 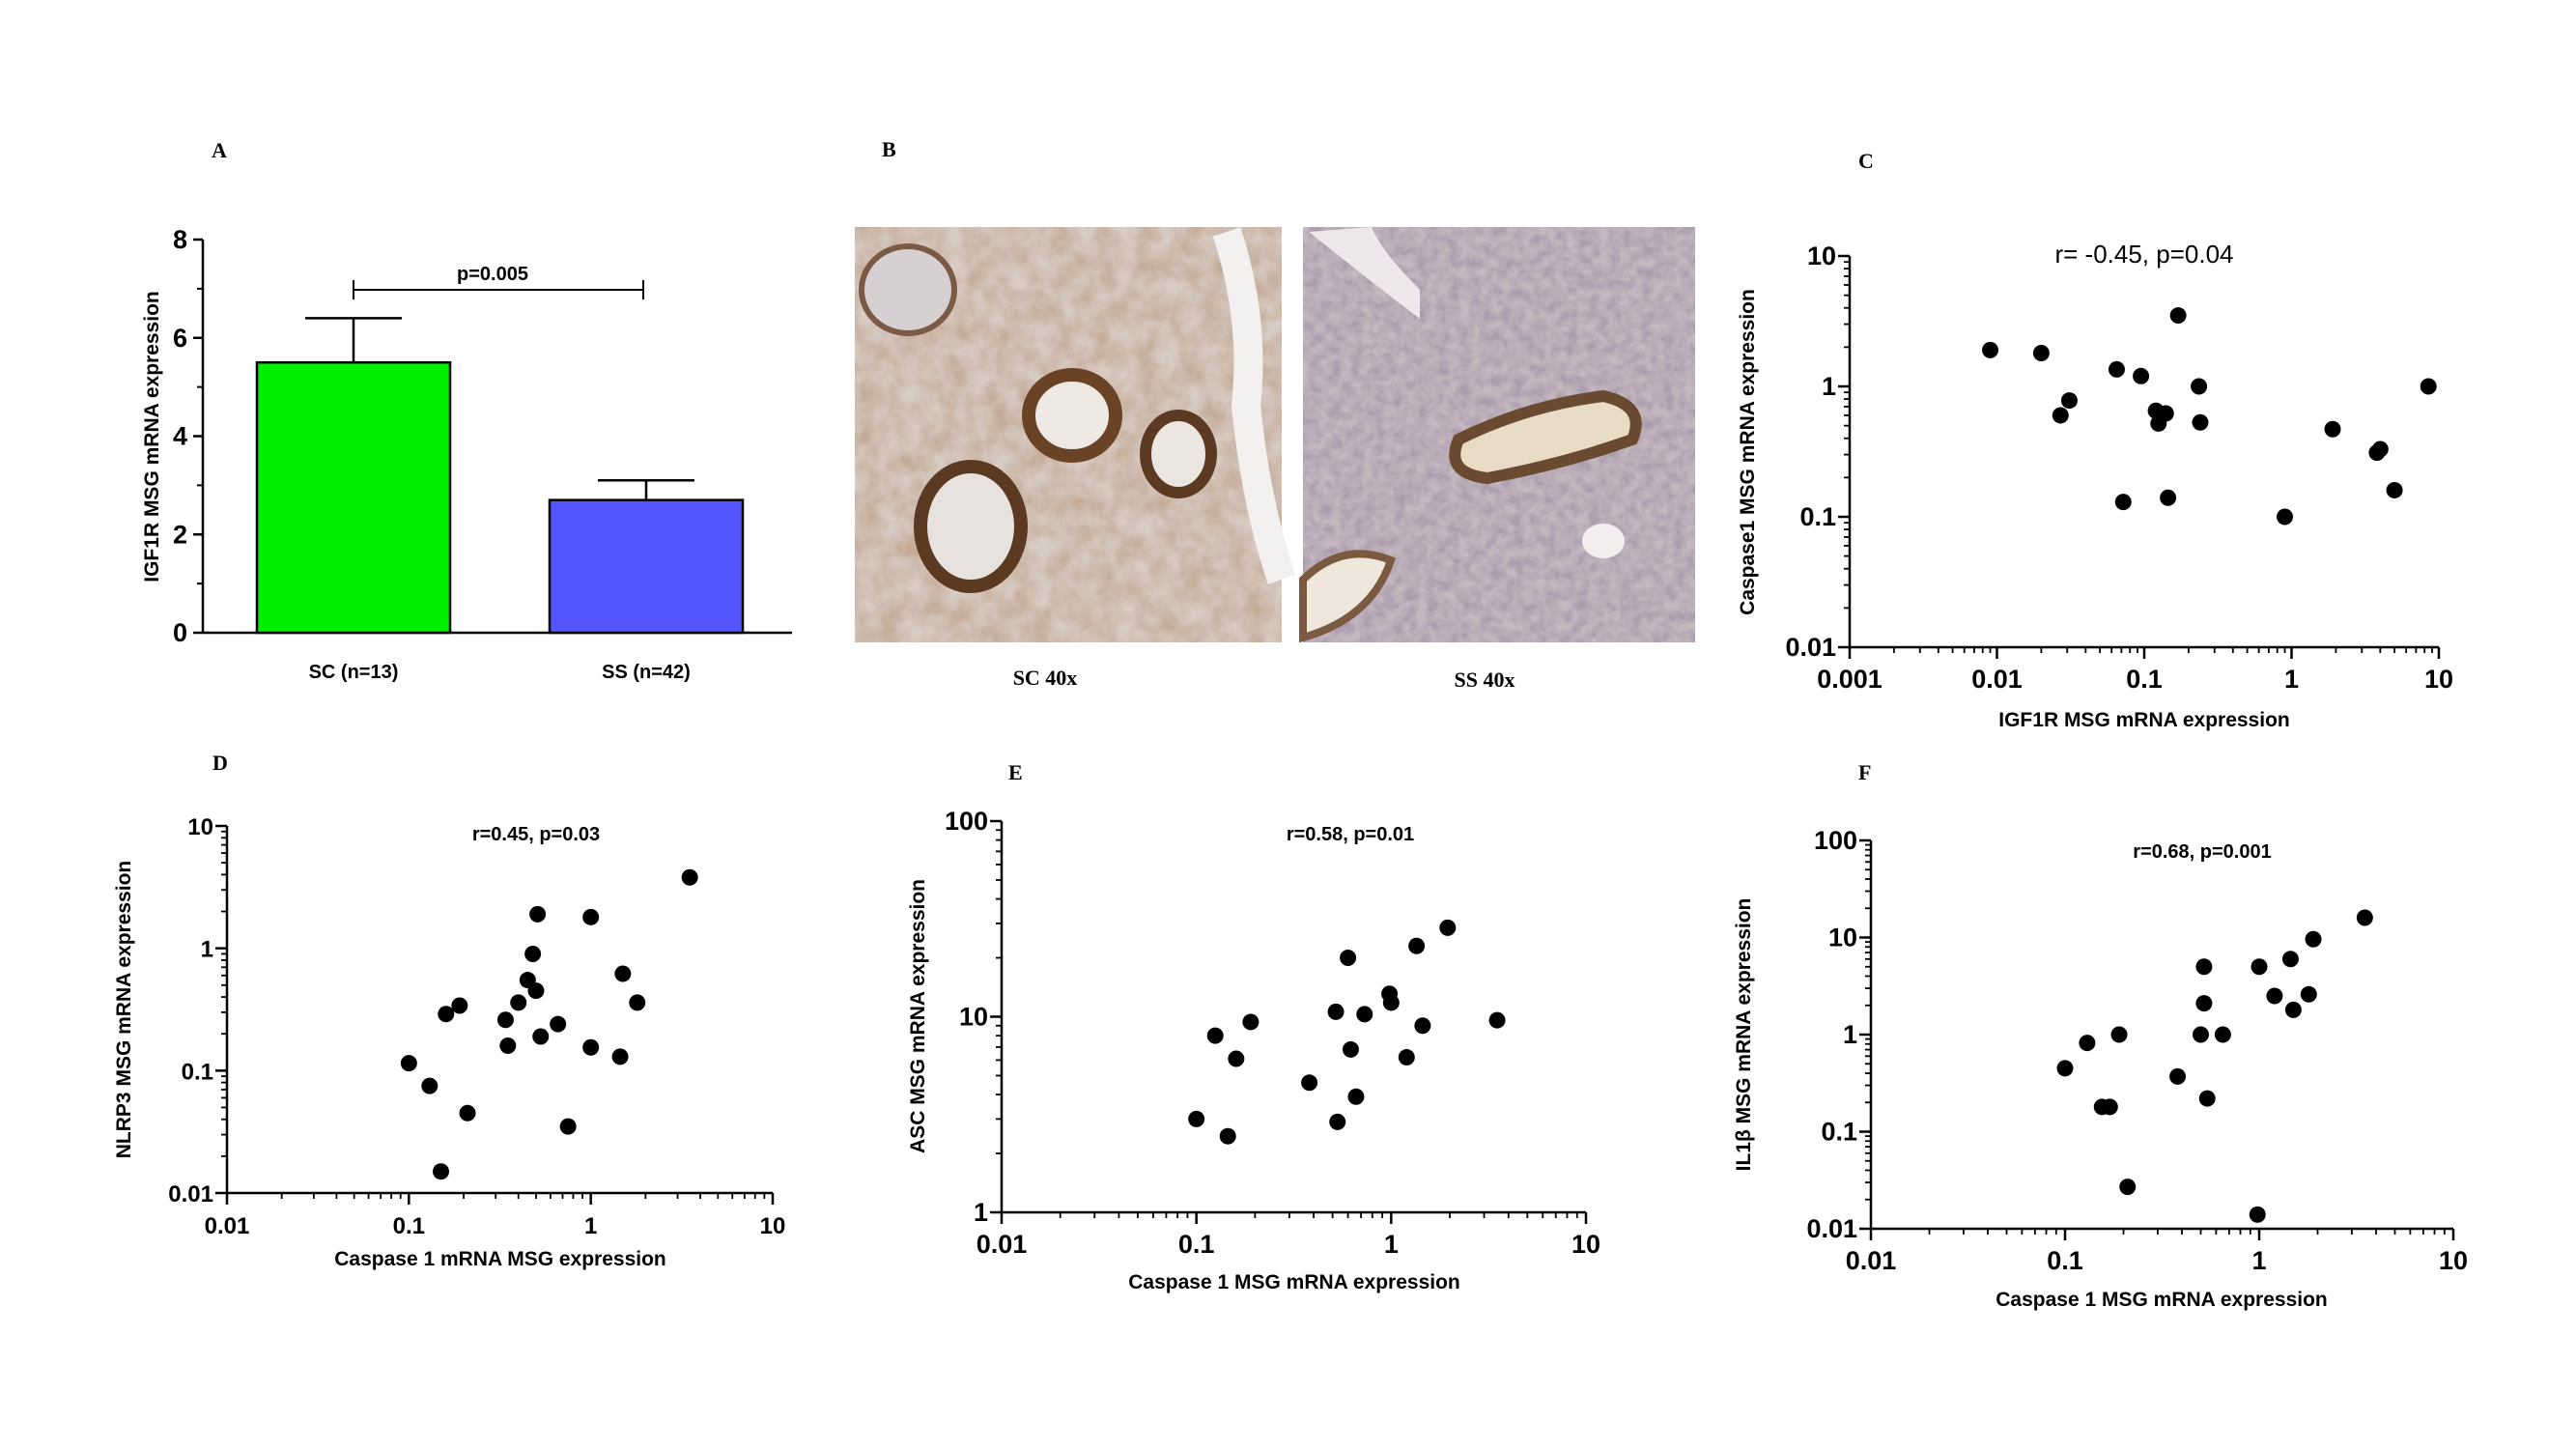 What do you see at coordinates (500, 1259) in the screenshot?
I see `panel-d-x-label: Caspase 1 mRNA MSG expression` at bounding box center [500, 1259].